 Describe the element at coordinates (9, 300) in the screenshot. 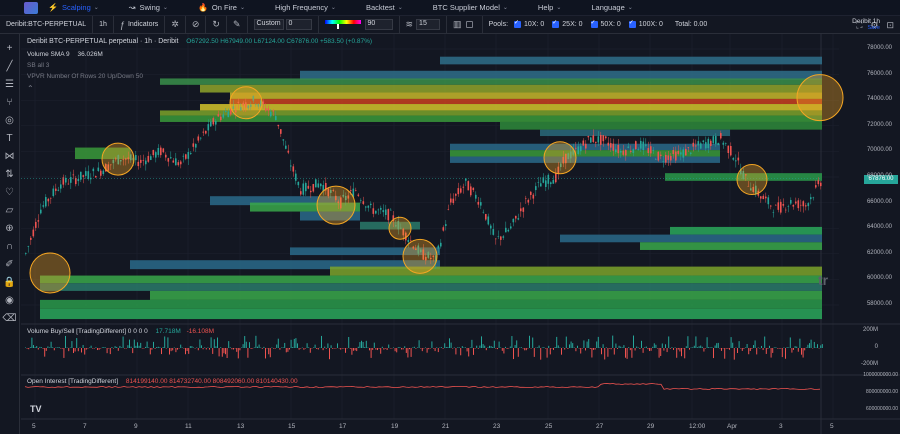

I see `visibility-icon: ◉` at that location.